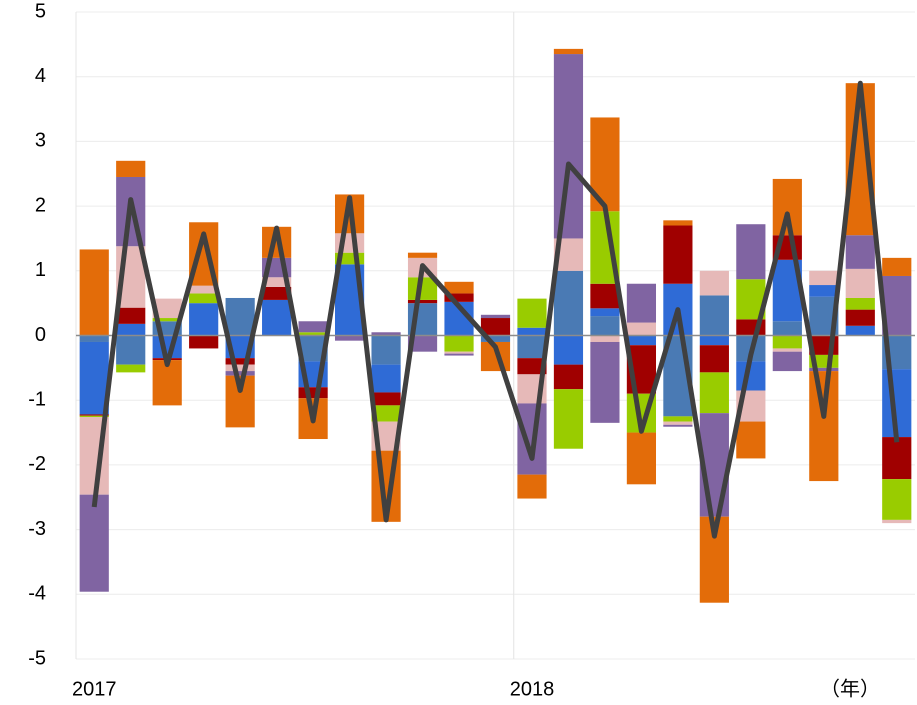 The width and height of the screenshot is (917, 705). What do you see at coordinates (94, 689) in the screenshot?
I see `x-tick-label: 2017` at bounding box center [94, 689].